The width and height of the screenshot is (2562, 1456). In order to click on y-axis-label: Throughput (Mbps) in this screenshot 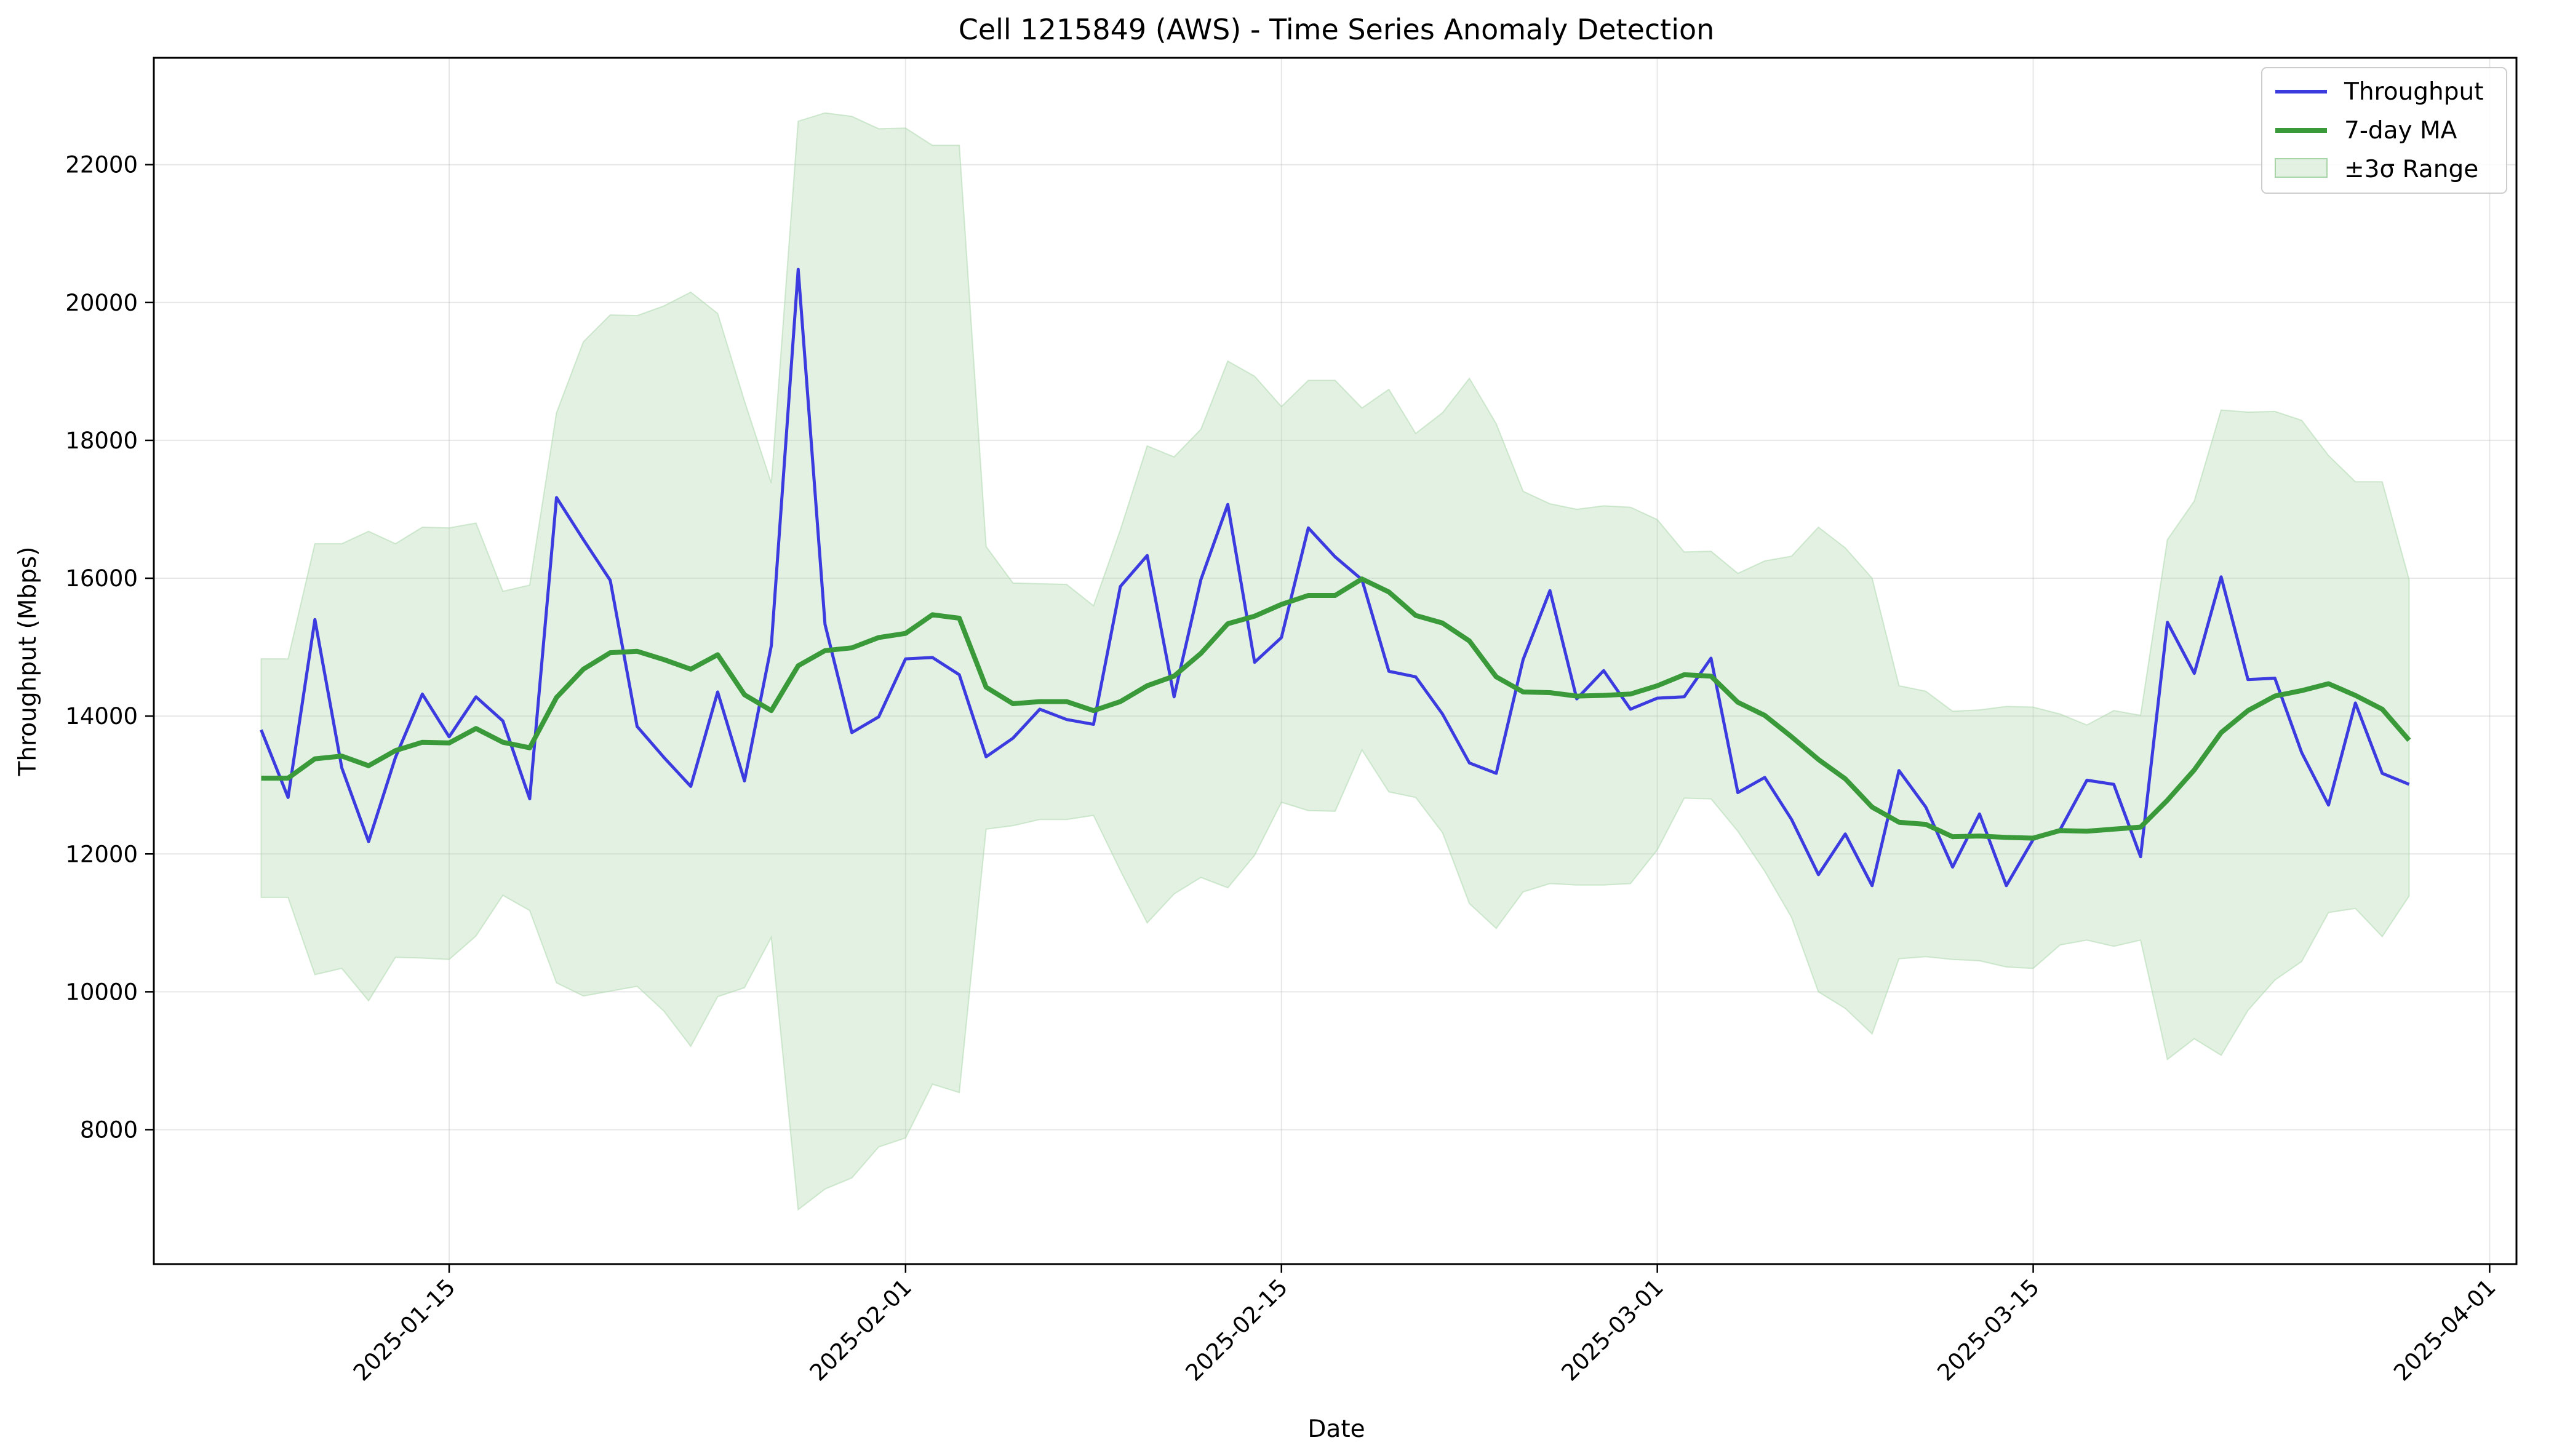, I will do `click(28, 662)`.